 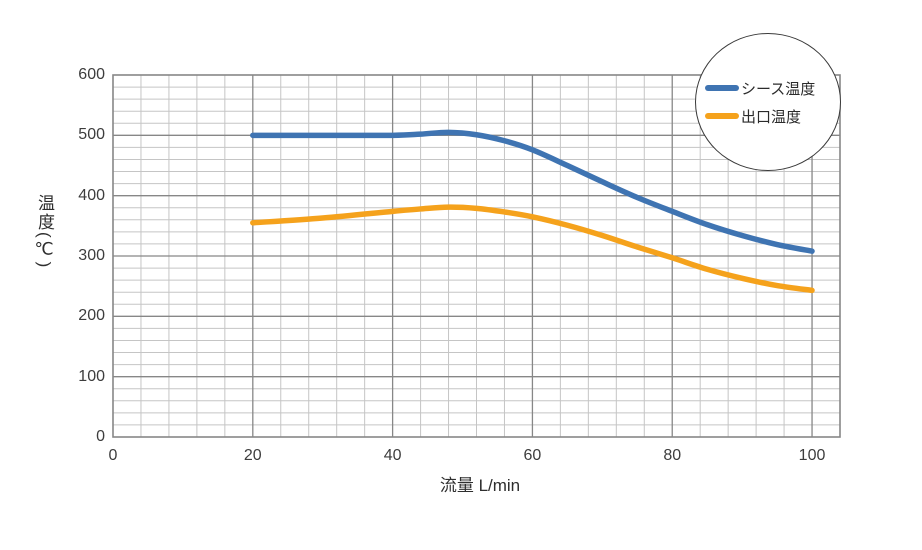 I want to click on y-axis-title: 温度(℃), so click(x=44, y=232).